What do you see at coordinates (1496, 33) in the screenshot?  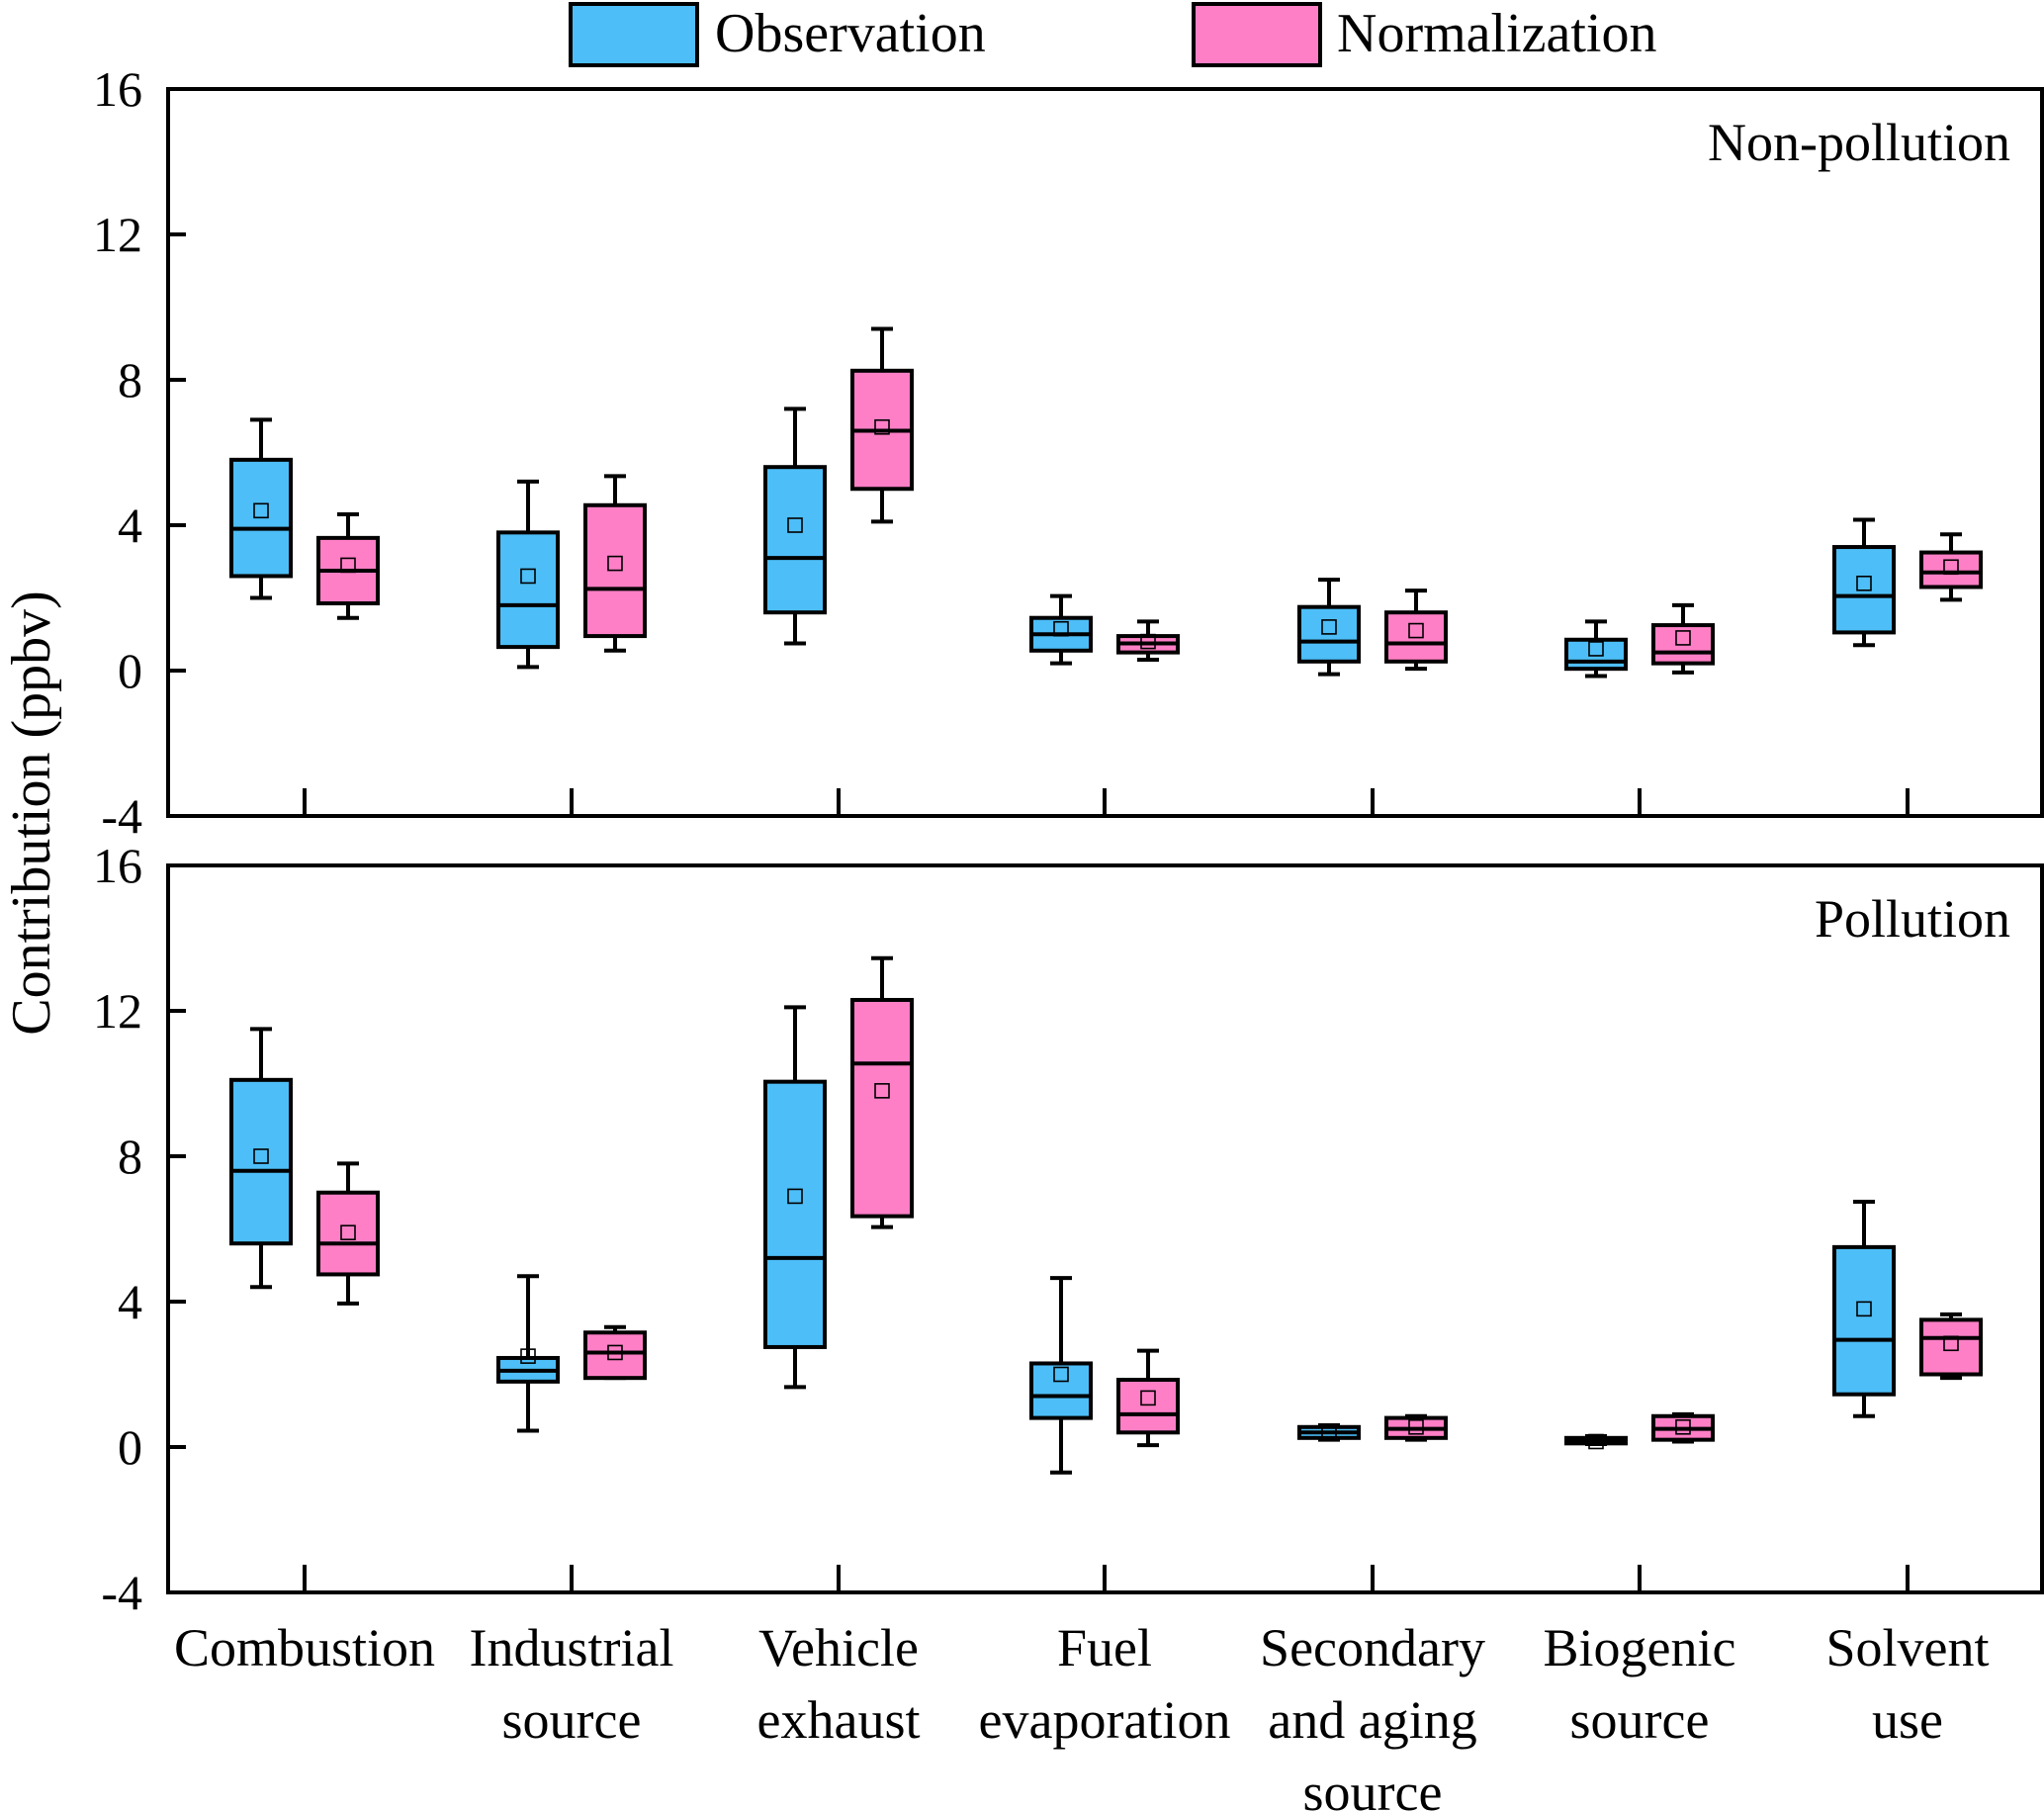 I see `legend-label: Normalization` at bounding box center [1496, 33].